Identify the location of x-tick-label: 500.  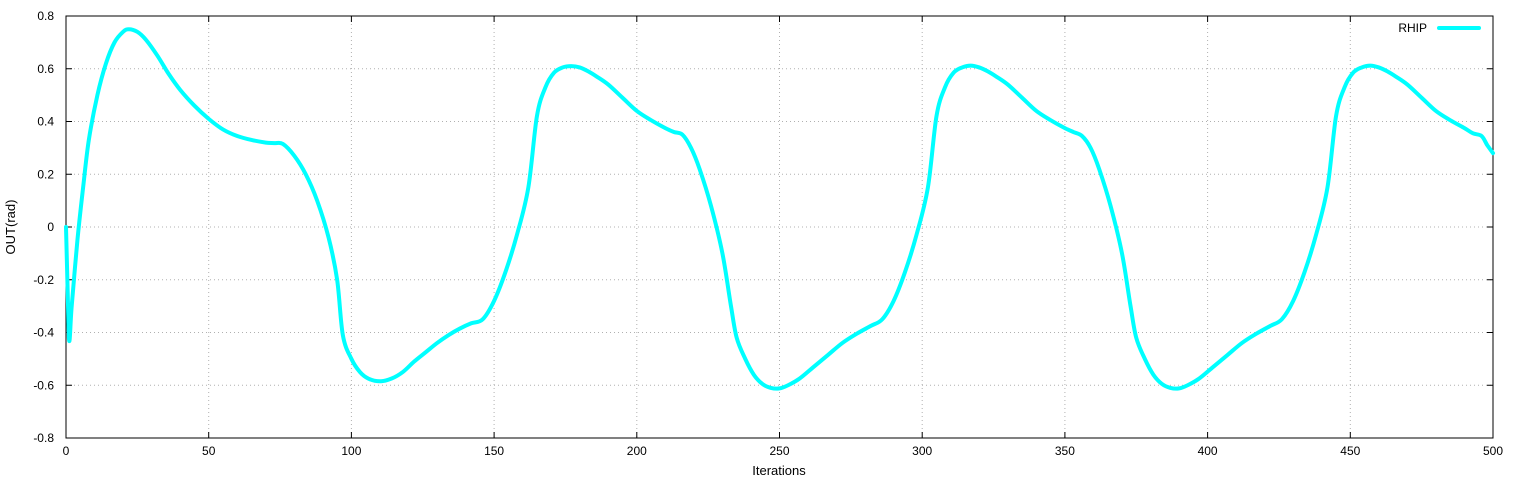
(1493, 451).